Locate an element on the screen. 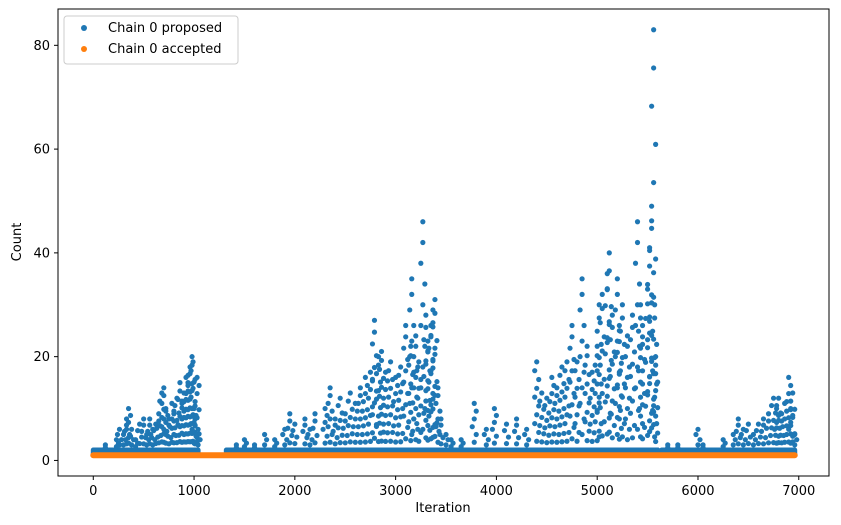 This screenshot has height=525, width=841. legend-label-accepted: Chain 0 accepted is located at coordinates (165, 49).